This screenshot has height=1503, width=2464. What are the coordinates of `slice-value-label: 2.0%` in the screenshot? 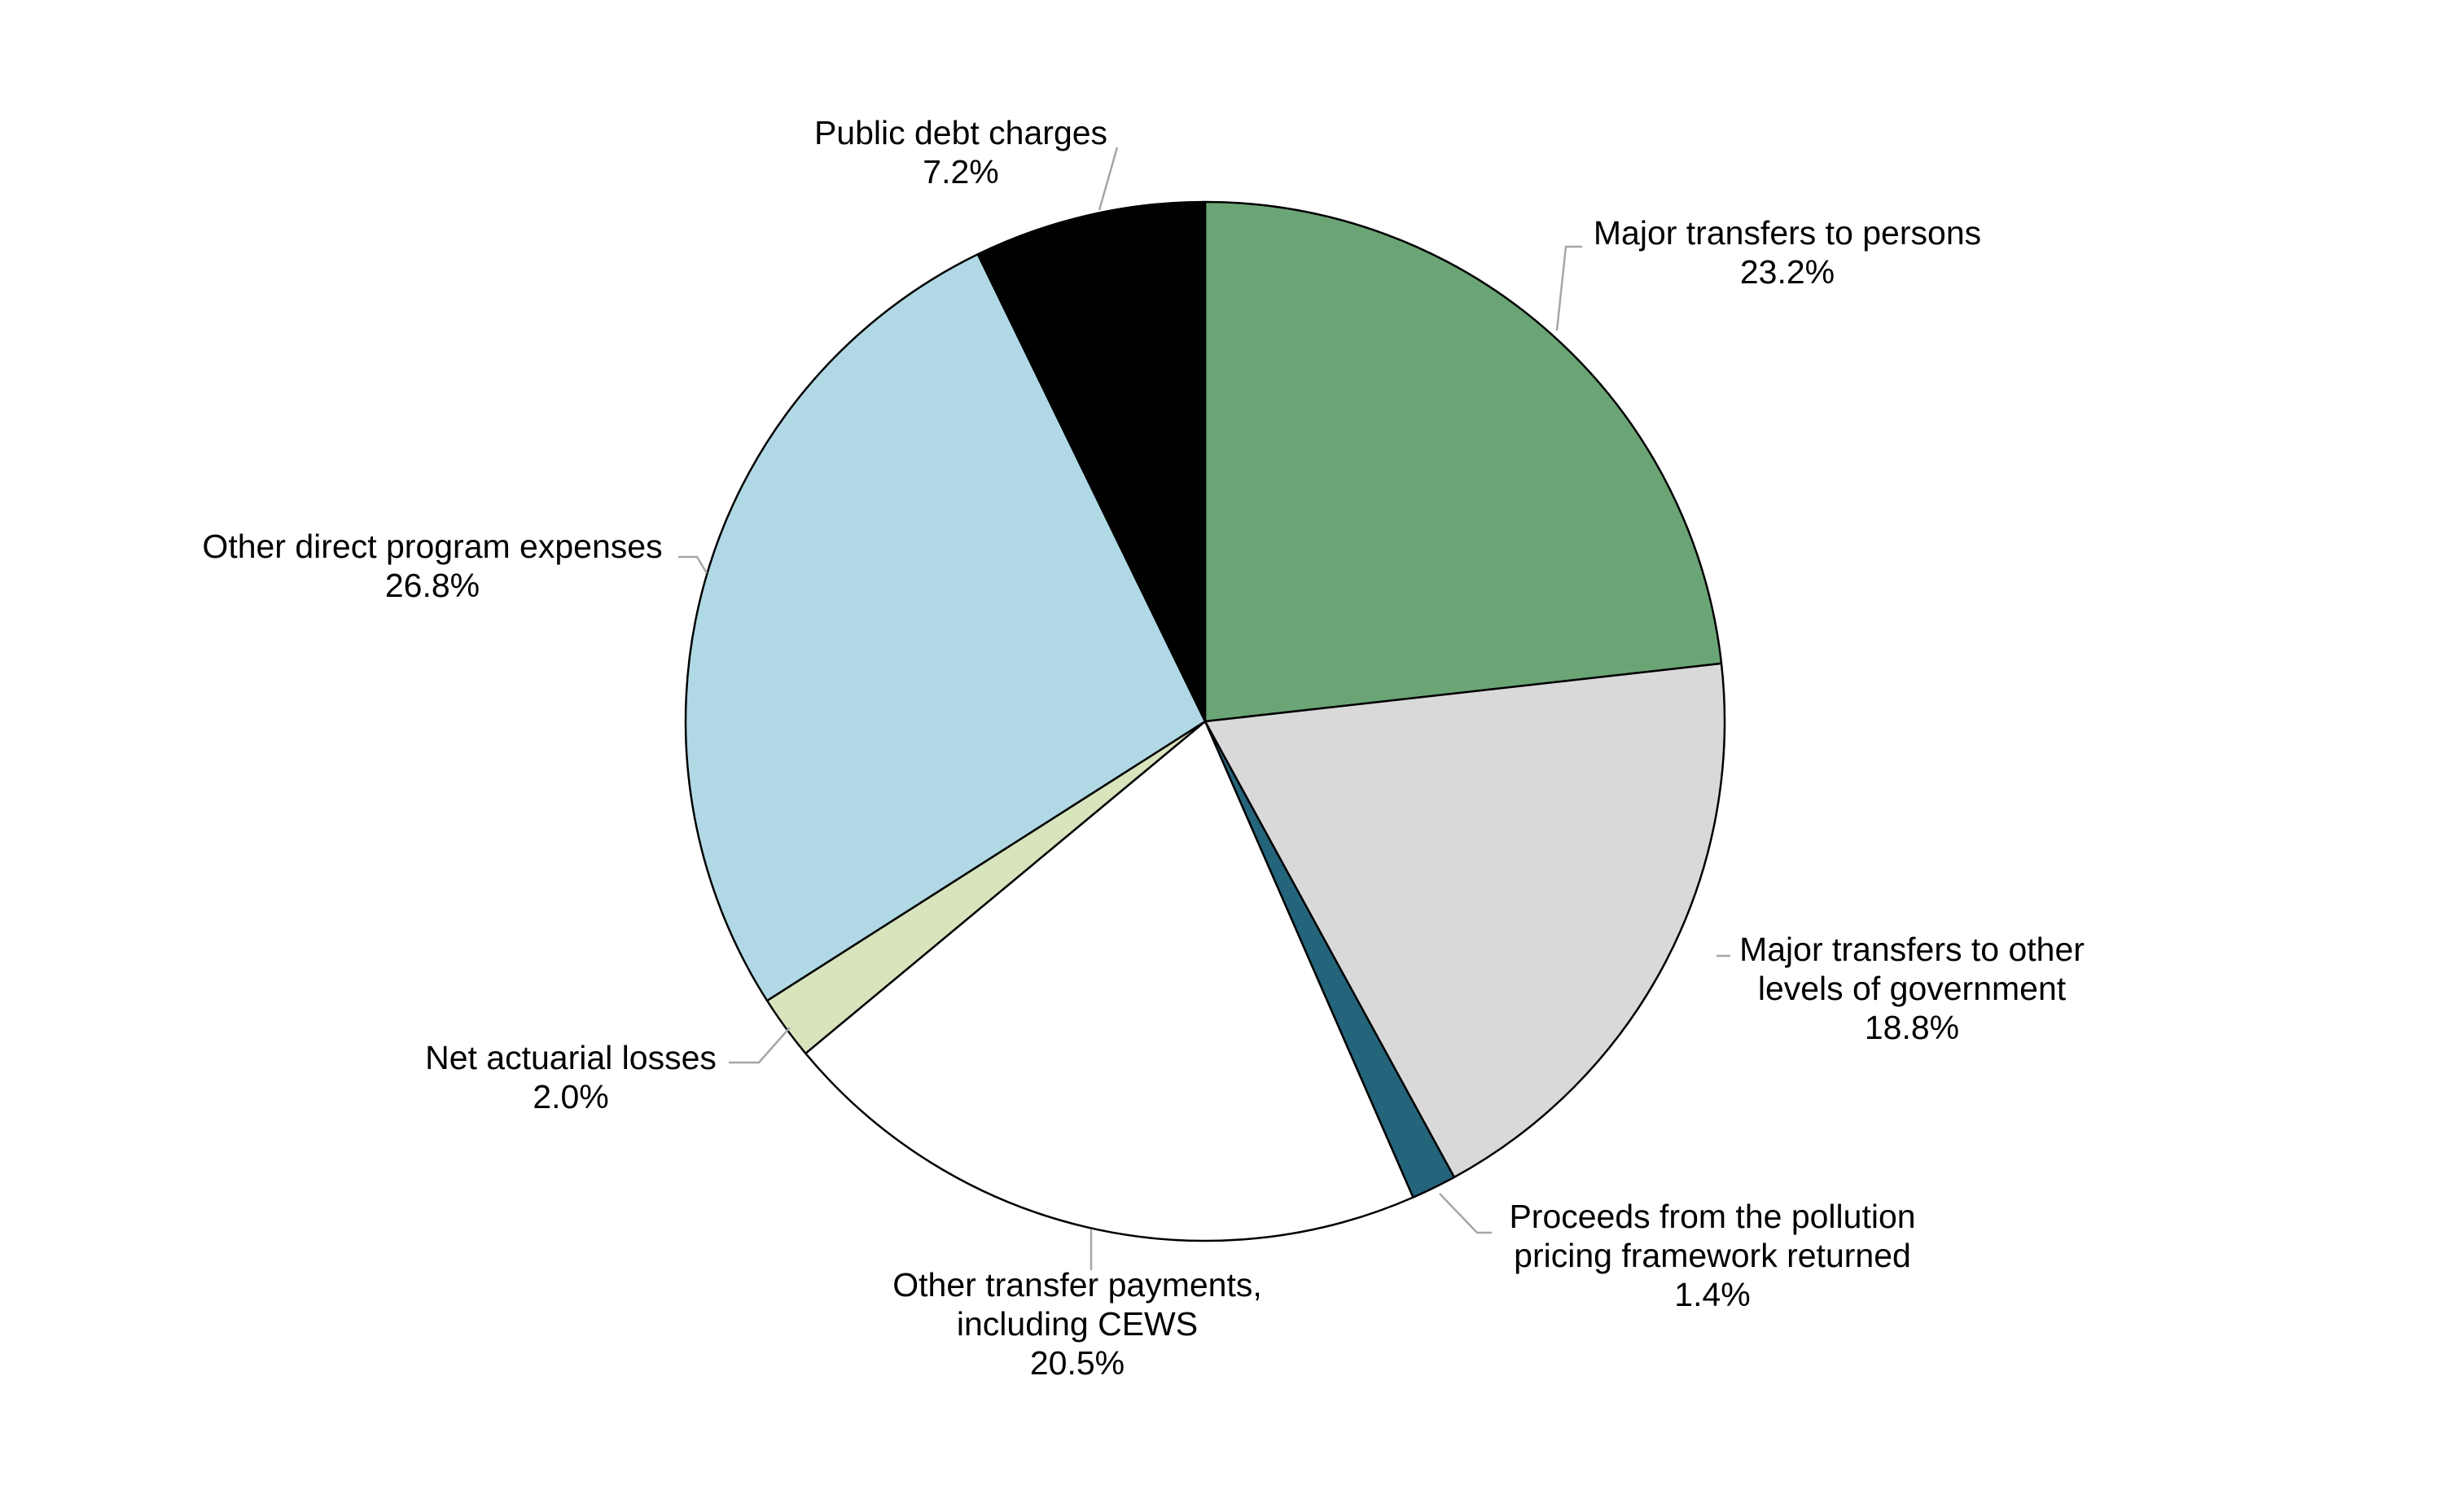 It's located at (570, 1096).